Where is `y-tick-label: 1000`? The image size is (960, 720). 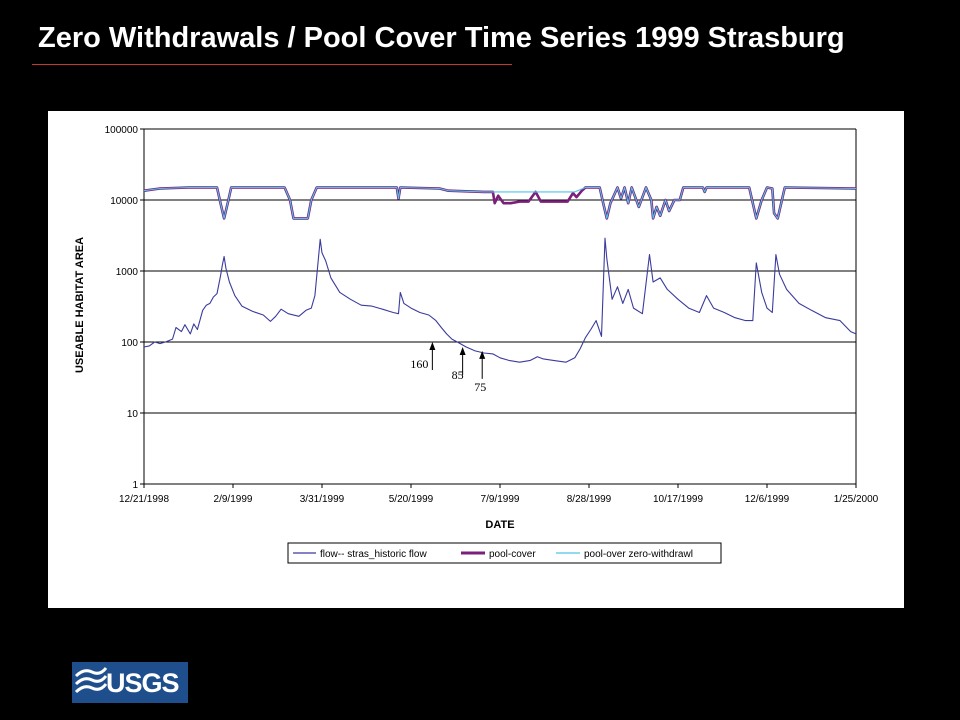 y-tick-label: 1000 is located at coordinates (127, 272).